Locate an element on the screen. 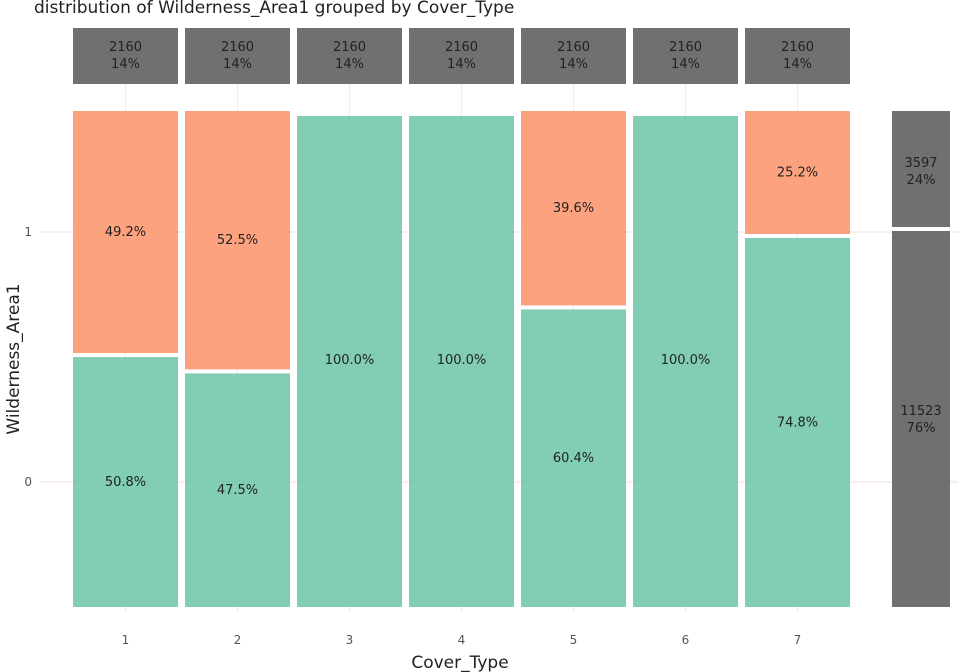 The image size is (960, 672). y-tick-label: 1 is located at coordinates (28, 232).